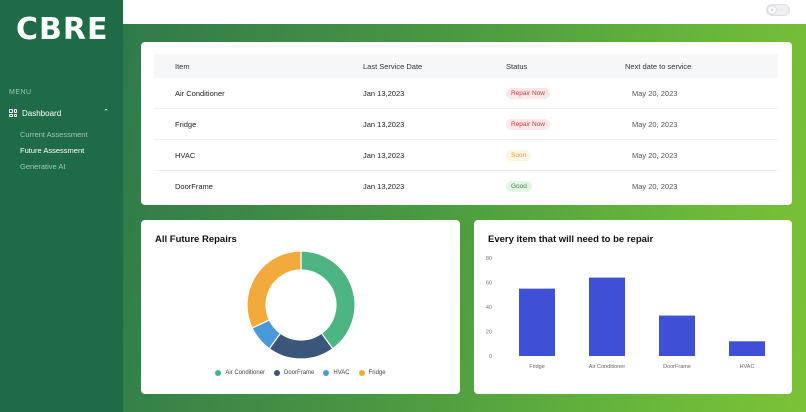 Image resolution: width=806 pixels, height=412 pixels. I want to click on column-header-next-date: Next date to service, so click(658, 66).